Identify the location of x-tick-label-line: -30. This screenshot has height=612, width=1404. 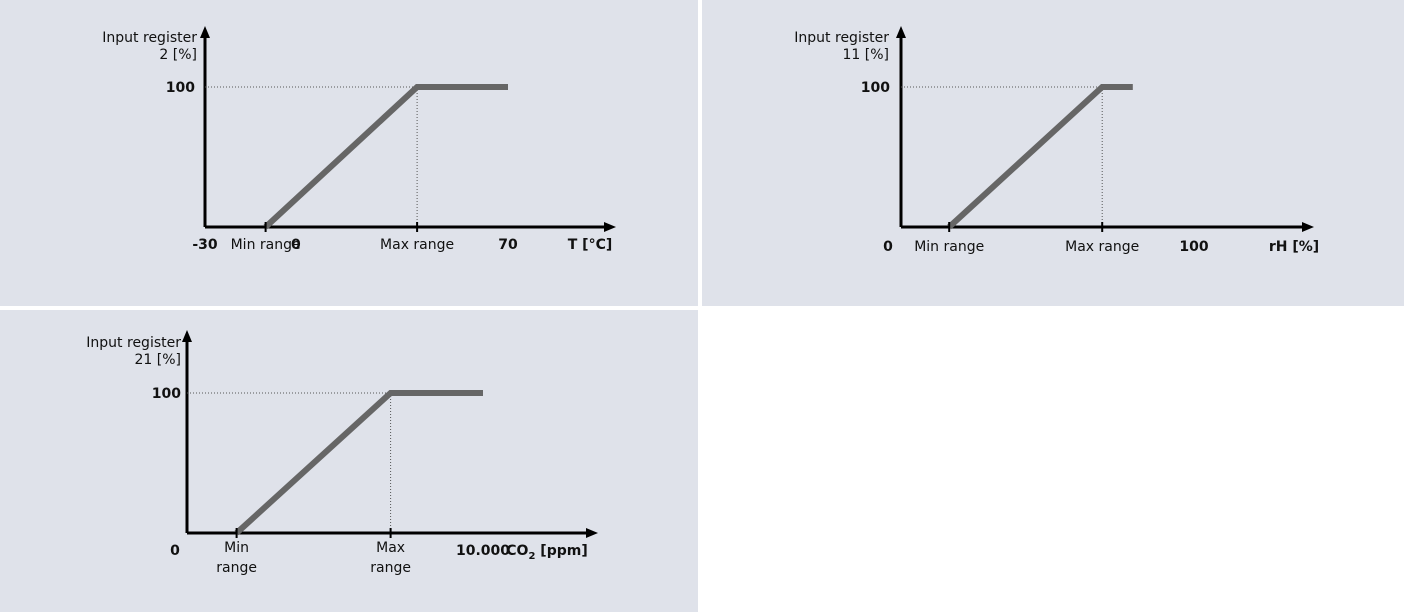
(205, 245).